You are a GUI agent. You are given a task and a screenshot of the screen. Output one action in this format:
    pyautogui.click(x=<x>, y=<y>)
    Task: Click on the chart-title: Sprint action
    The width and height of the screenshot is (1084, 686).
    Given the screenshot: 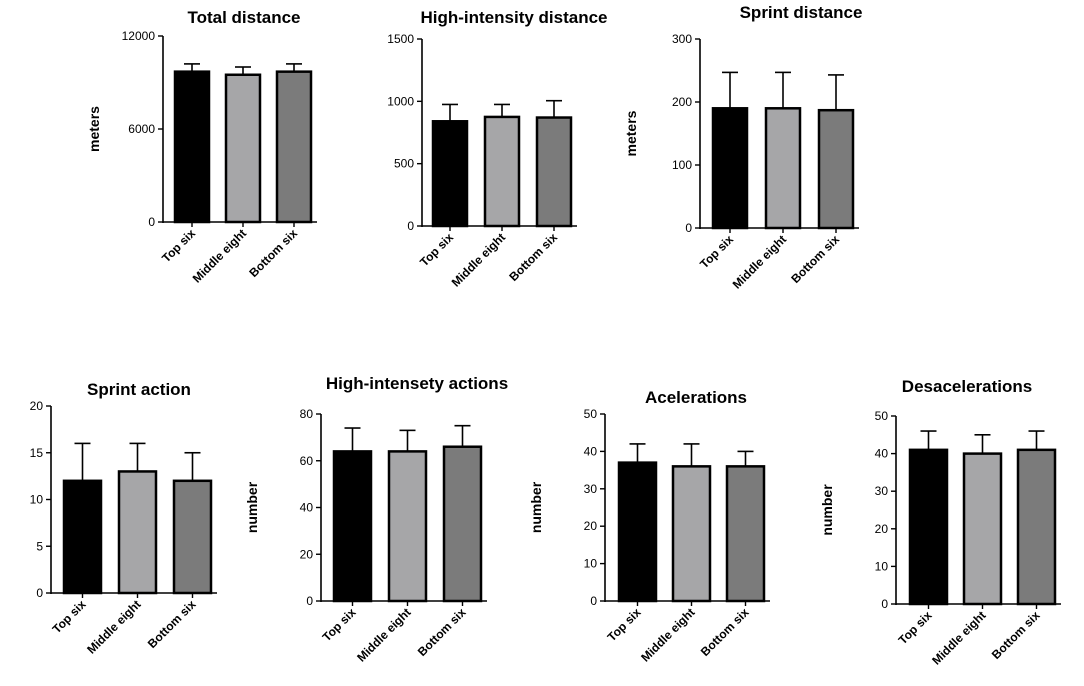 What is the action you would take?
    pyautogui.click(x=139, y=389)
    